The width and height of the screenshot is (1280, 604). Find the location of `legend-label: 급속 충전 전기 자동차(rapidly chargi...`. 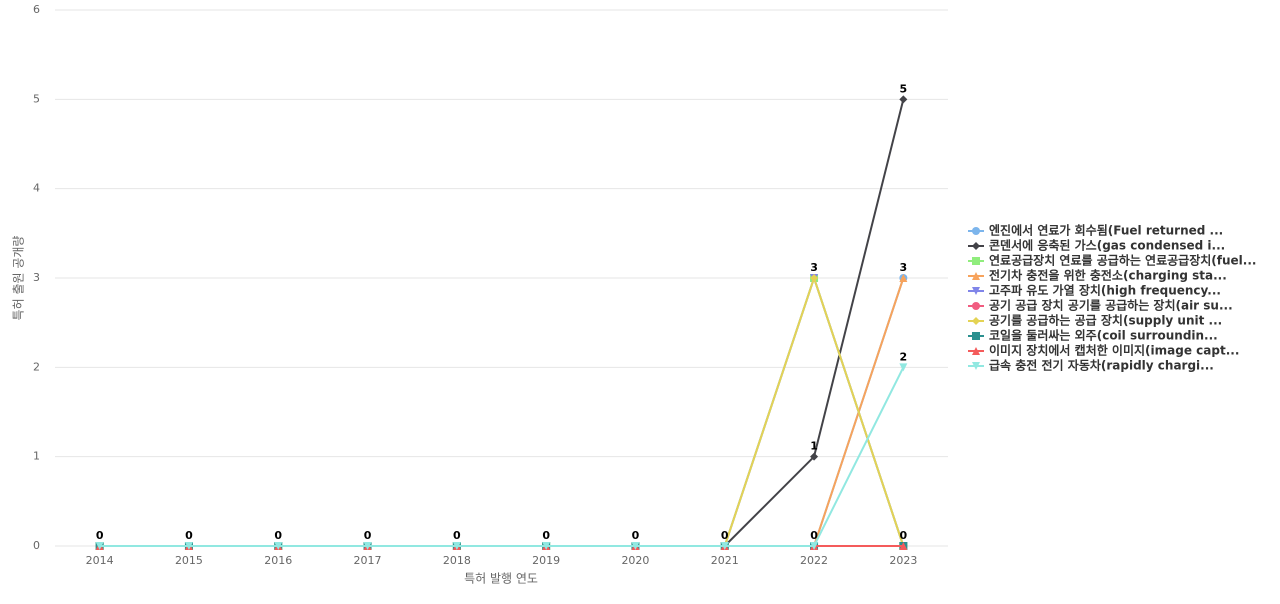

legend-label: 급속 충전 전기 자동차(rapidly chargi... is located at coordinates (1101, 365).